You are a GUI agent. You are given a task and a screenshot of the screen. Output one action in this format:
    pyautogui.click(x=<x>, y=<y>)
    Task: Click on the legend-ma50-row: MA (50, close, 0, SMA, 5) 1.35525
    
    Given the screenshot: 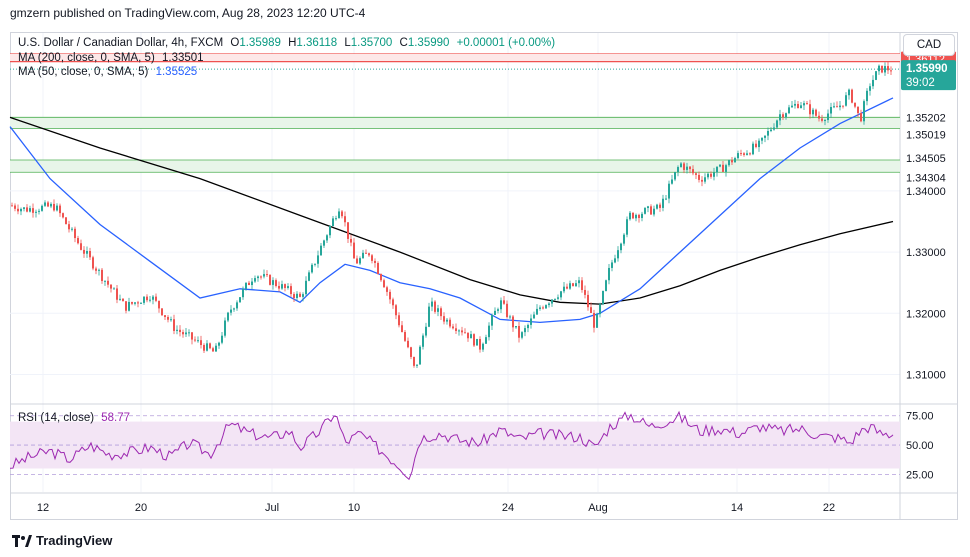 What is the action you would take?
    pyautogui.click(x=286, y=72)
    